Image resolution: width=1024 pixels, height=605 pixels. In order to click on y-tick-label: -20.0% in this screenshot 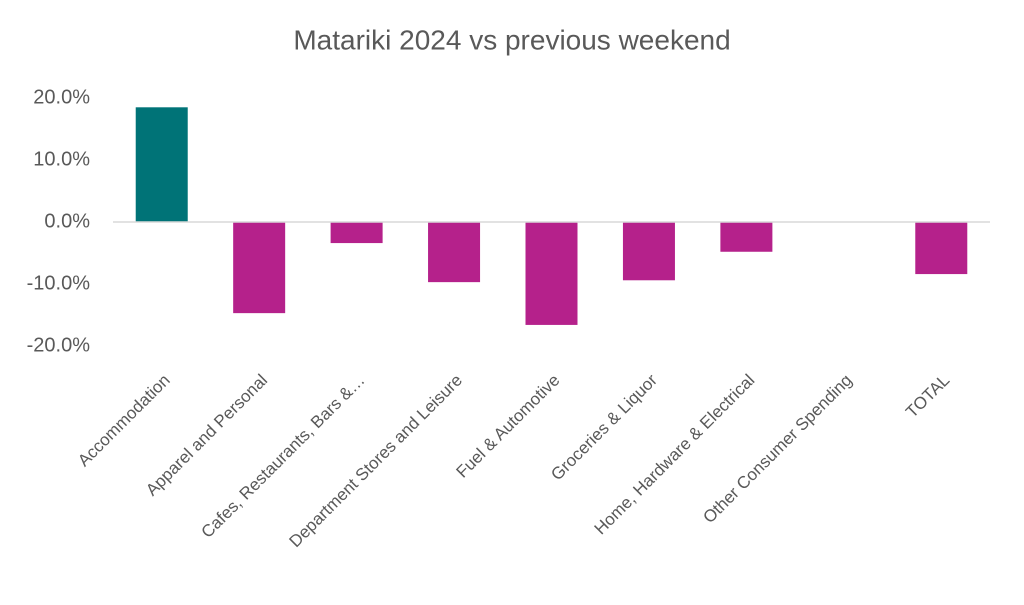, I will do `click(59, 345)`.